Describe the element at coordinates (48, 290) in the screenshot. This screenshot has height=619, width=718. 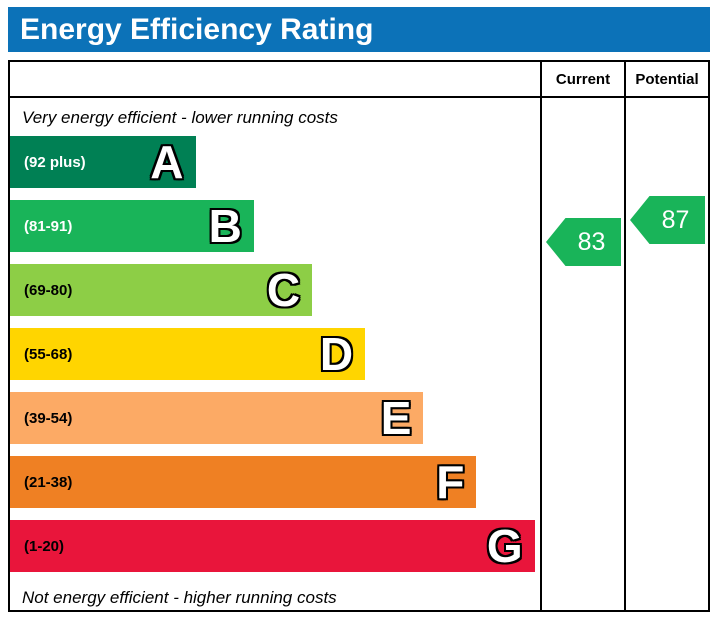
I see `band-range-label: (69-80)` at that location.